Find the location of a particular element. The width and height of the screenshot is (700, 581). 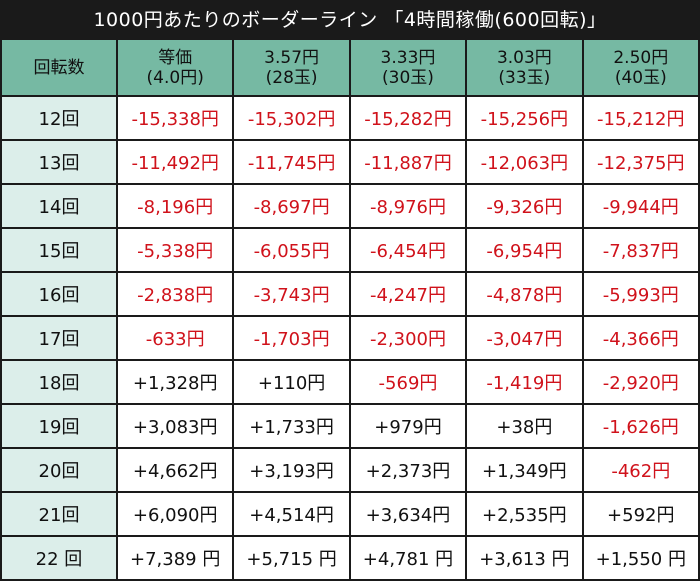

value-cell: -6,454円 is located at coordinates (408, 250).